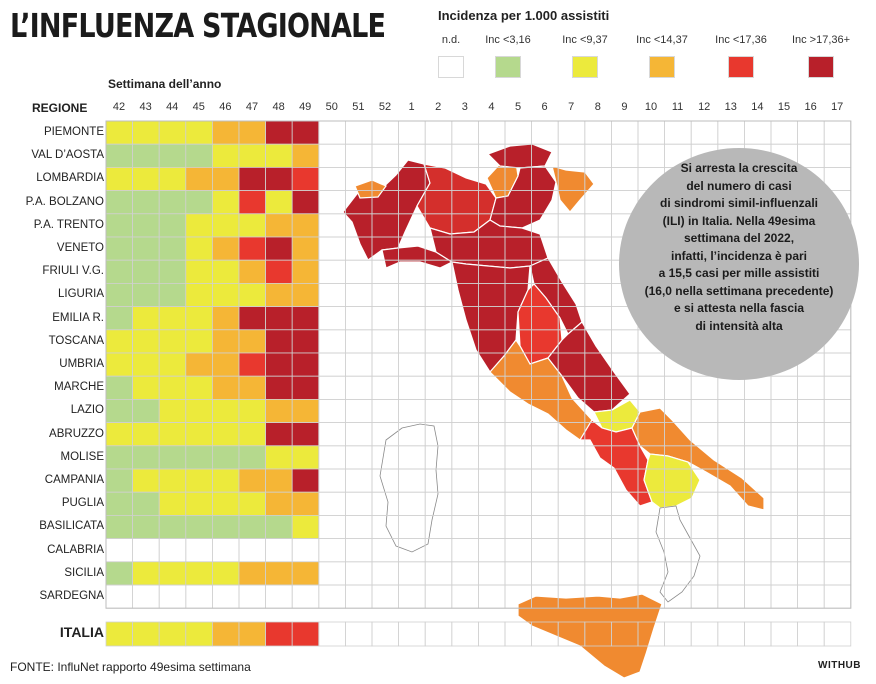 Image resolution: width=876 pixels, height=684 pixels. I want to click on map-region-calabria, so click(678, 554).